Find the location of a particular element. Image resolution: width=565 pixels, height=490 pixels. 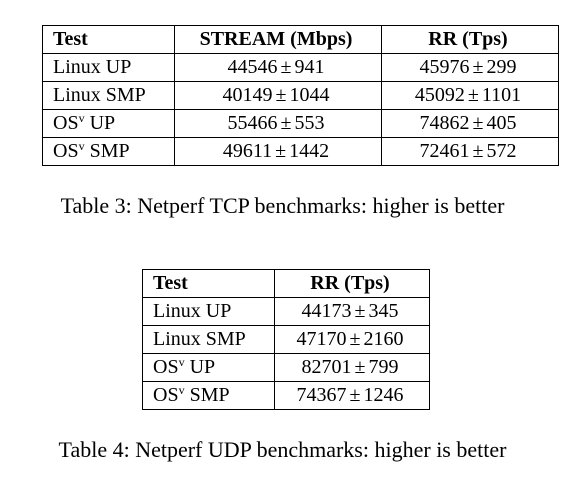

cell-rr: 44173 ±345 is located at coordinates (352, 311).